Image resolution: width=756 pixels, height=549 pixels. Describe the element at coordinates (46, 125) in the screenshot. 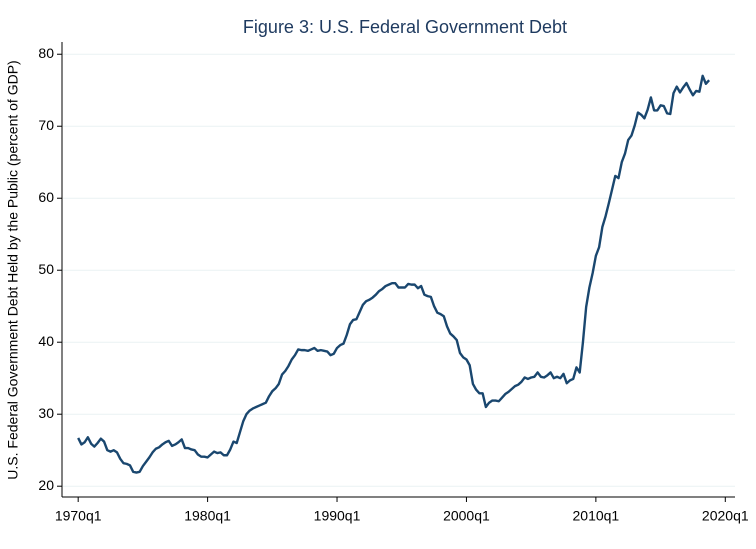

I see `y-tick-label: 70` at that location.